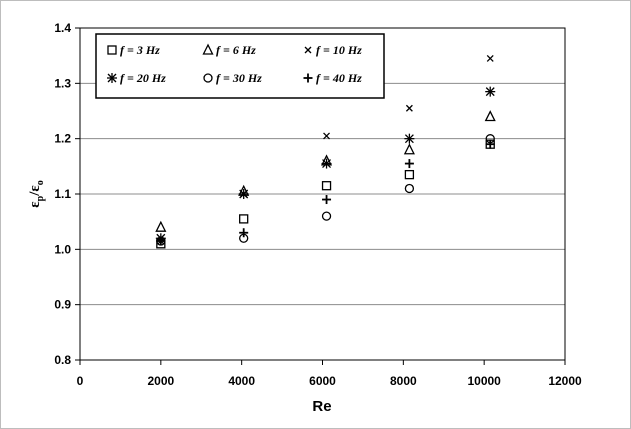  I want to click on x-tick-label: 8000, so click(403, 381).